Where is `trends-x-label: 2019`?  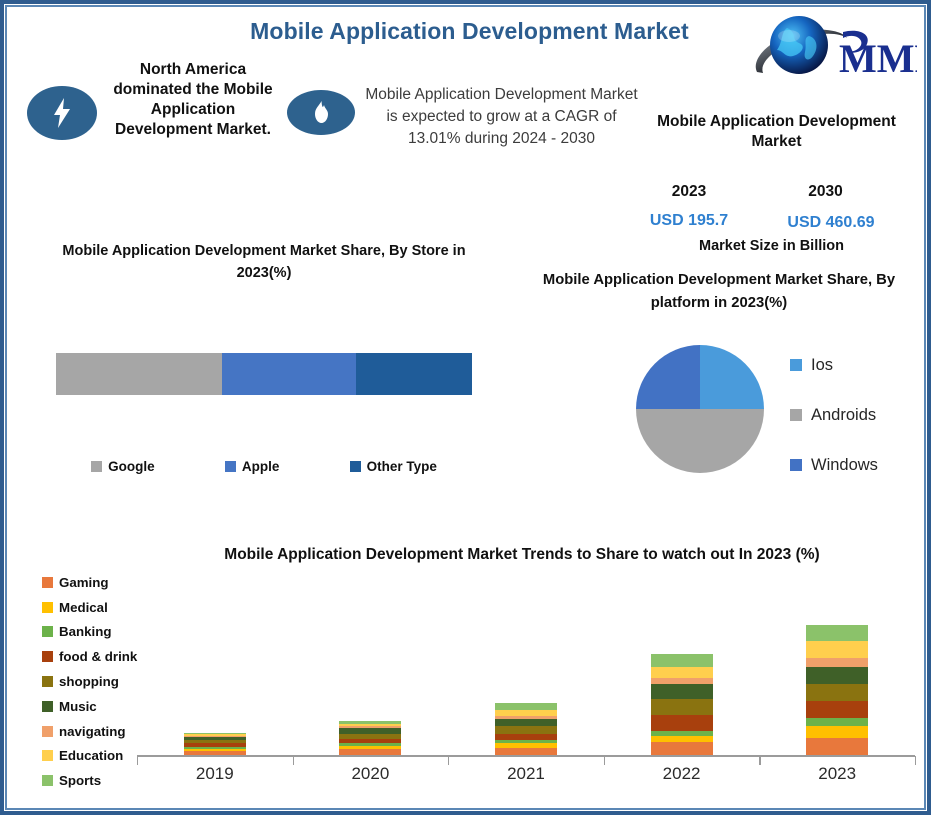
trends-x-label: 2019 is located at coordinates (214, 773).